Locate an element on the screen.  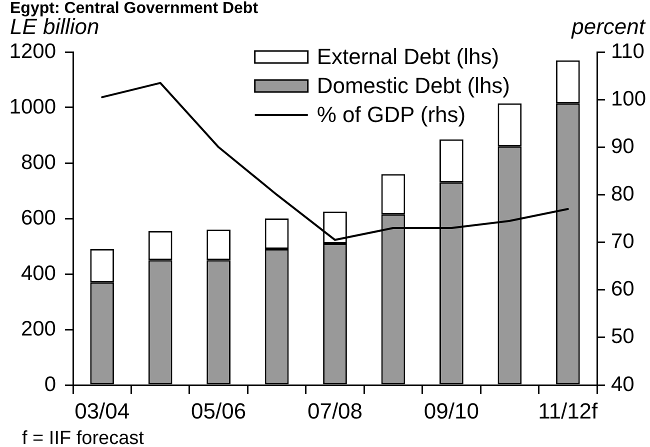
y2-tick-label: 60 is located at coordinates (622, 289).